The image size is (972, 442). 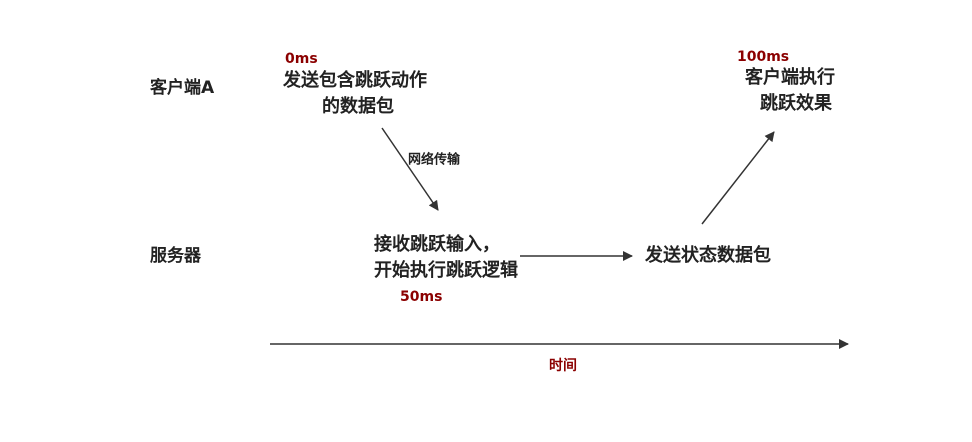 I want to click on time-label: 100ms, so click(x=763, y=57).